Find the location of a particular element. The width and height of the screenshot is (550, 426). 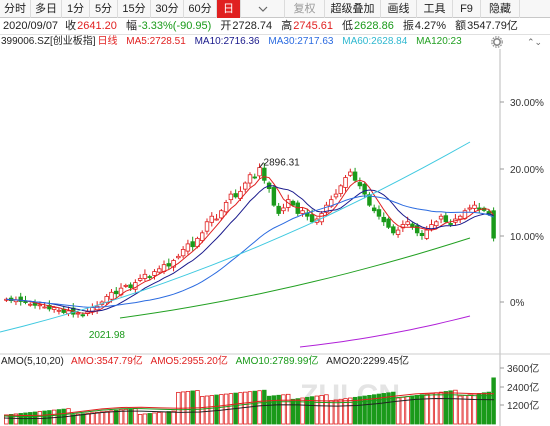

toolbar-button-12: 工具 is located at coordinates (435, 9).